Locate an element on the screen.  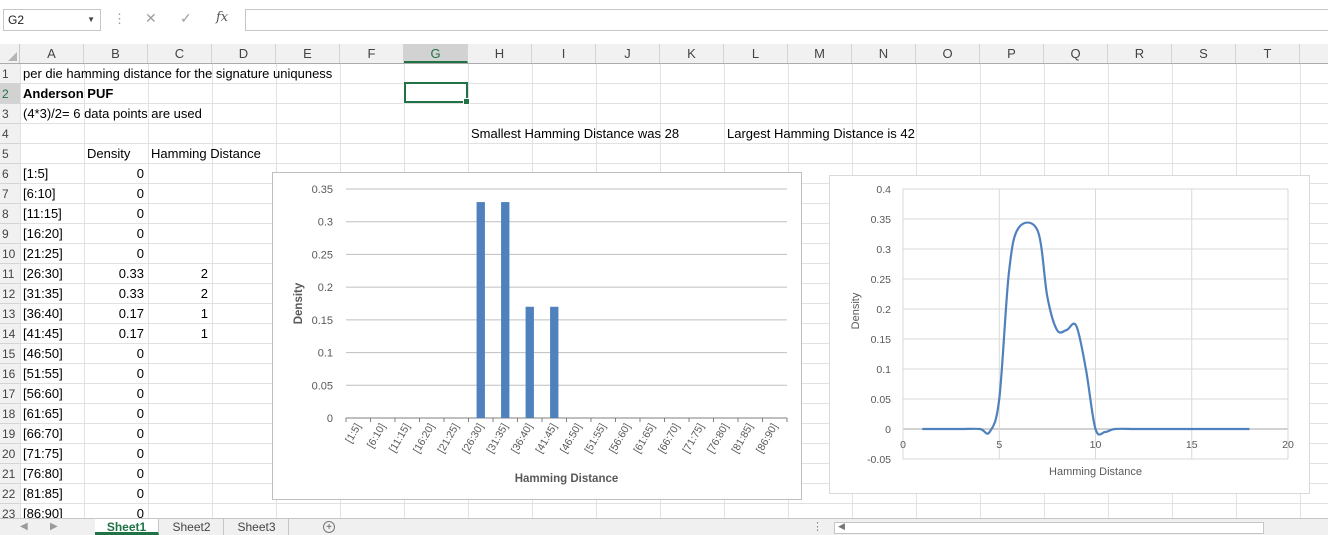
row-header-22: 22 is located at coordinates (10, 494).